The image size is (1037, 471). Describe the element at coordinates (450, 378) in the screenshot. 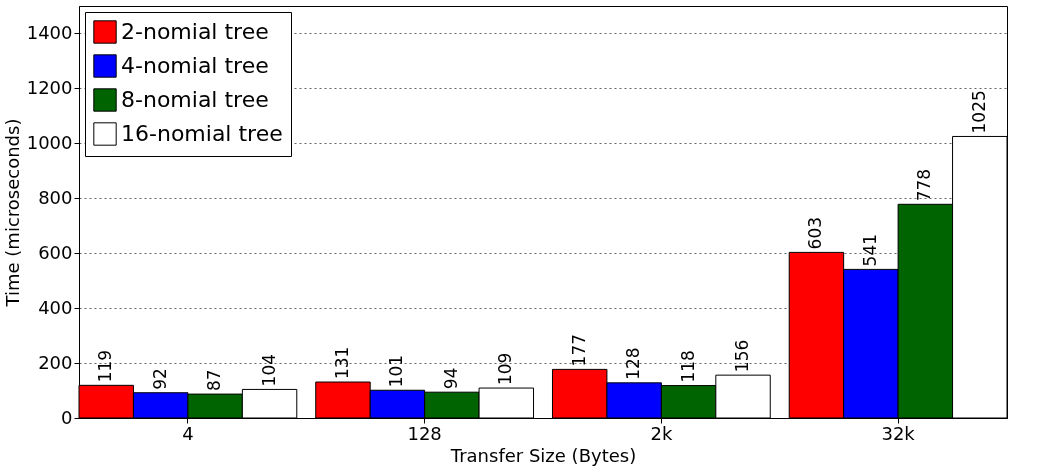

I see `data-label: 94` at that location.